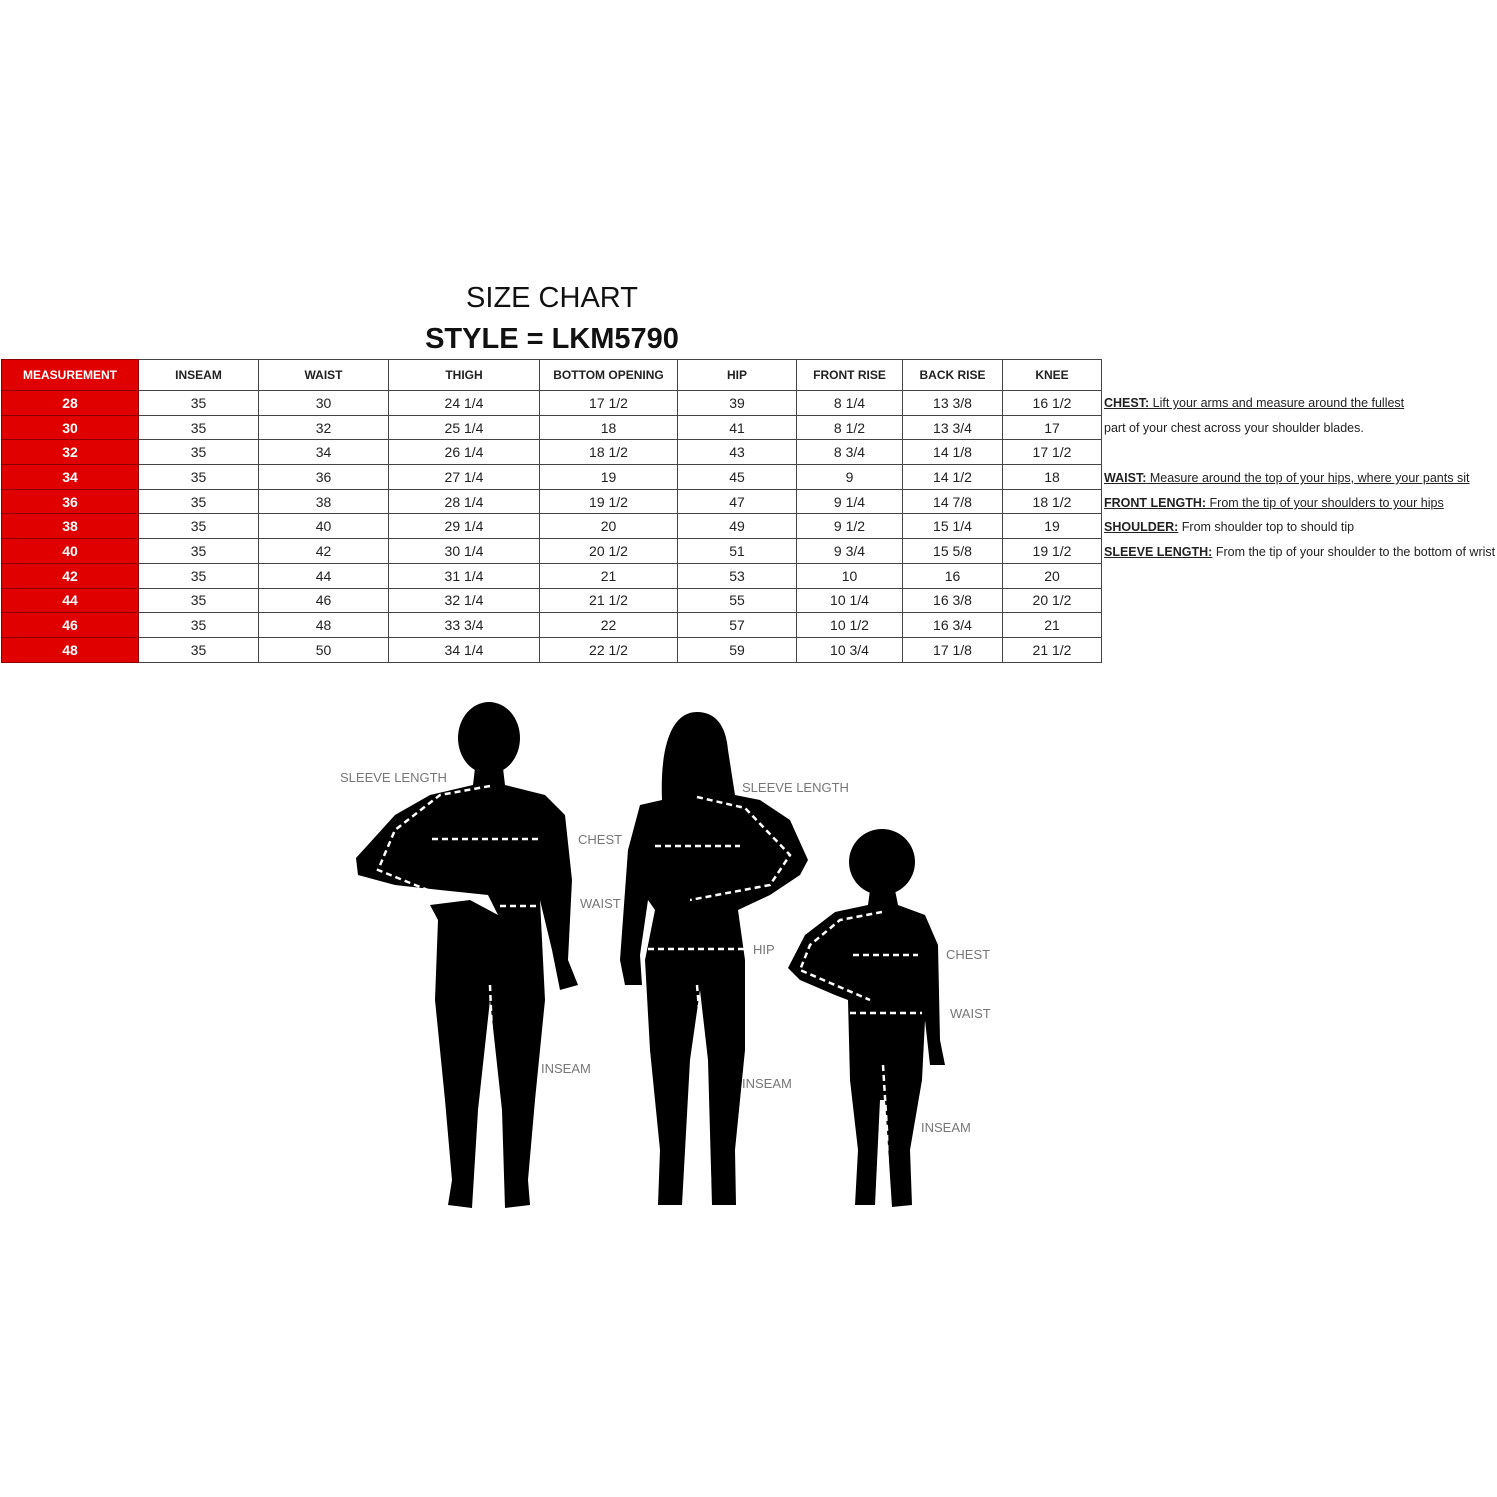 The height and width of the screenshot is (1497, 1497). What do you see at coordinates (464, 403) in the screenshot?
I see `table-cell: 24 1/4` at bounding box center [464, 403].